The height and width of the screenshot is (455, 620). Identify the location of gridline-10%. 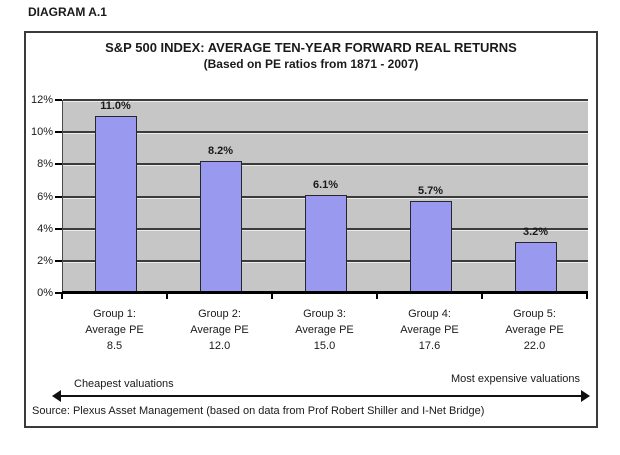
(325, 132).